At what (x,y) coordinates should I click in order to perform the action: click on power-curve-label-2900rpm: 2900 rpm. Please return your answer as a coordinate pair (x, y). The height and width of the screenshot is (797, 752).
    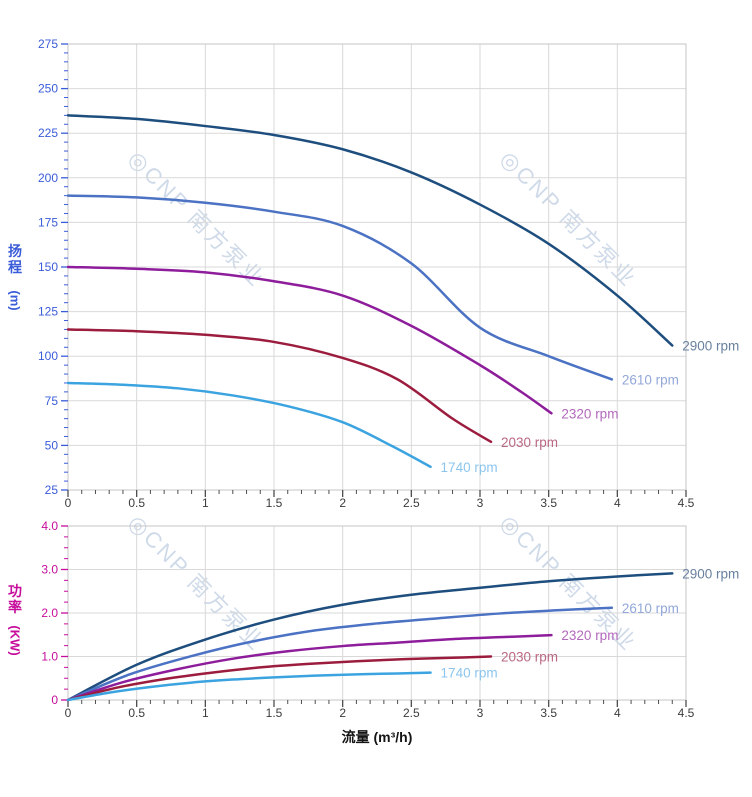
    Looking at the image, I should click on (710, 573).